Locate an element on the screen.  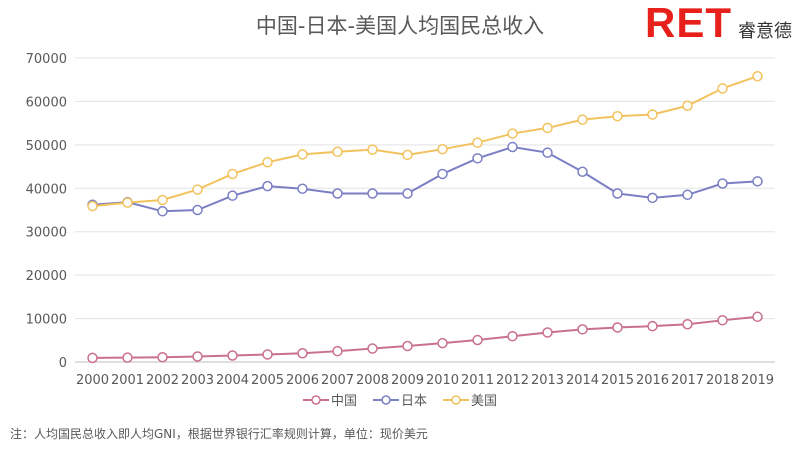
legend-label: 美国 is located at coordinates (484, 401).